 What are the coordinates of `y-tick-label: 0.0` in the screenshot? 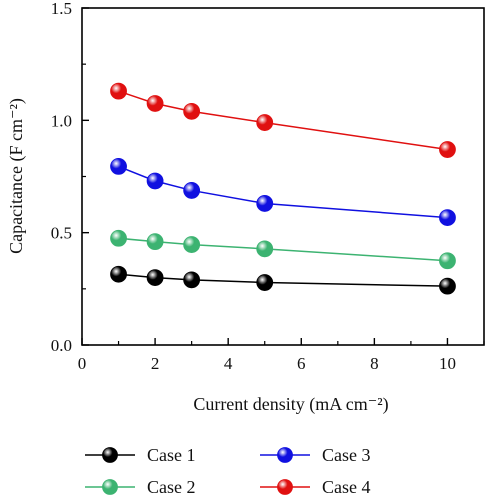 It's located at (61, 345).